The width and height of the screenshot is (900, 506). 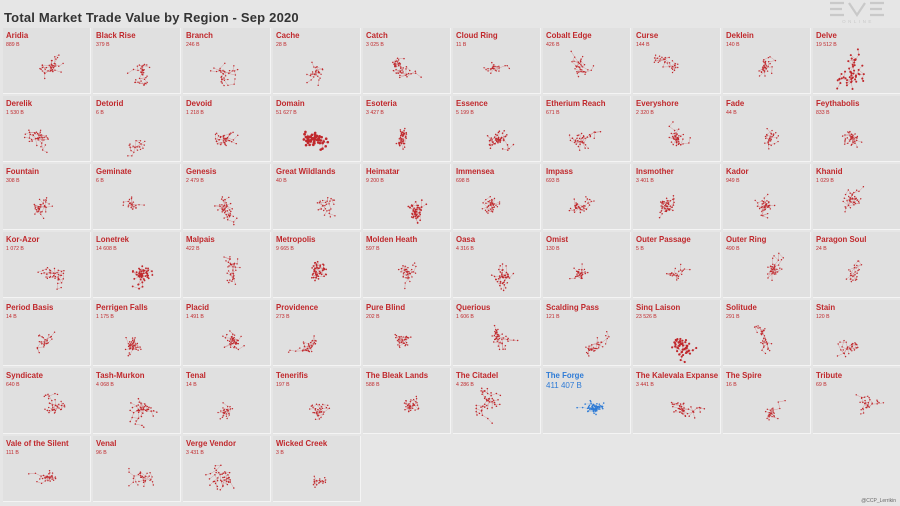 What do you see at coordinates (375, 113) in the screenshot?
I see `region-trade-value: 3 427 B` at bounding box center [375, 113].